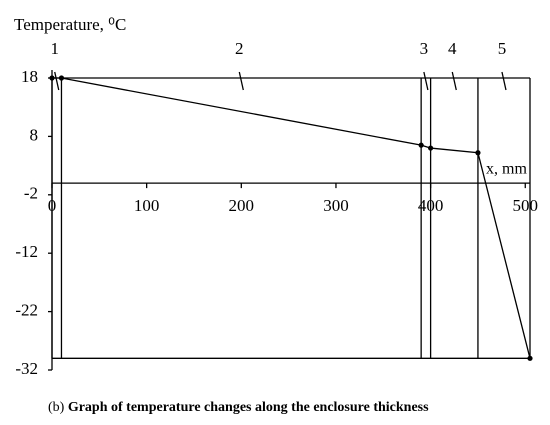 This screenshot has width=550, height=425. Describe the element at coordinates (26, 251) in the screenshot. I see `y-tick-label: -12` at that location.